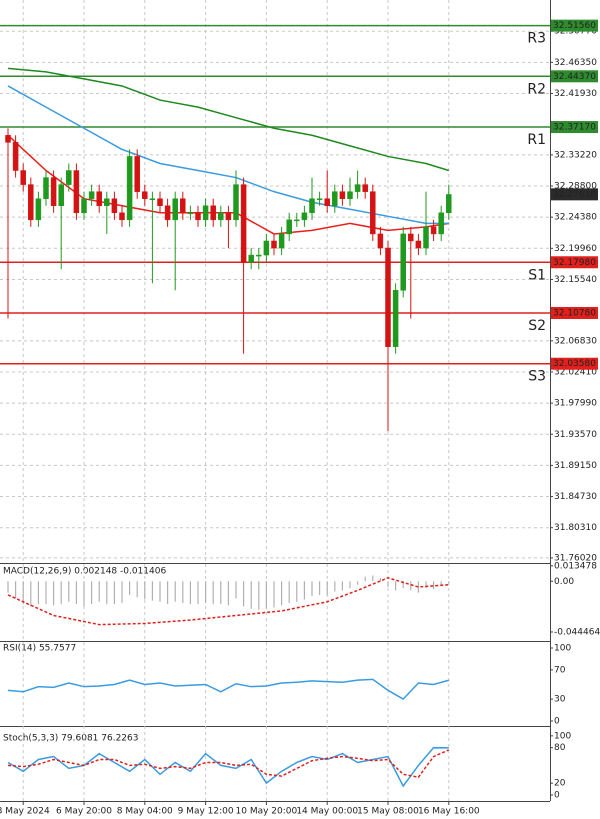 The width and height of the screenshot is (600, 819). What do you see at coordinates (327, 812) in the screenshot?
I see `x-tick-label: 14 May 00:00` at bounding box center [327, 812].